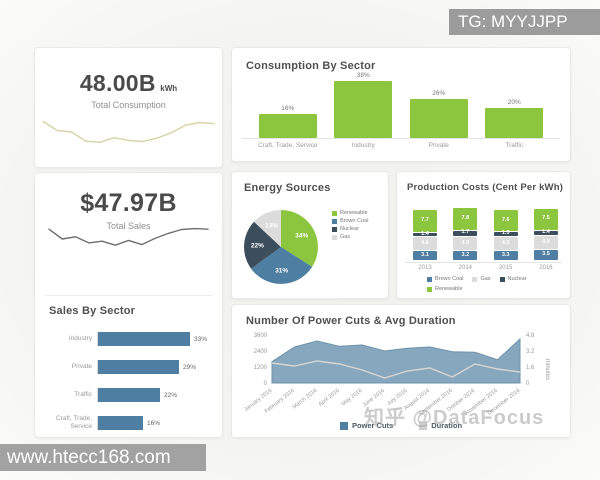  Describe the element at coordinates (117, 83) in the screenshot. I see `kpi-value: 48.00B` at that location.